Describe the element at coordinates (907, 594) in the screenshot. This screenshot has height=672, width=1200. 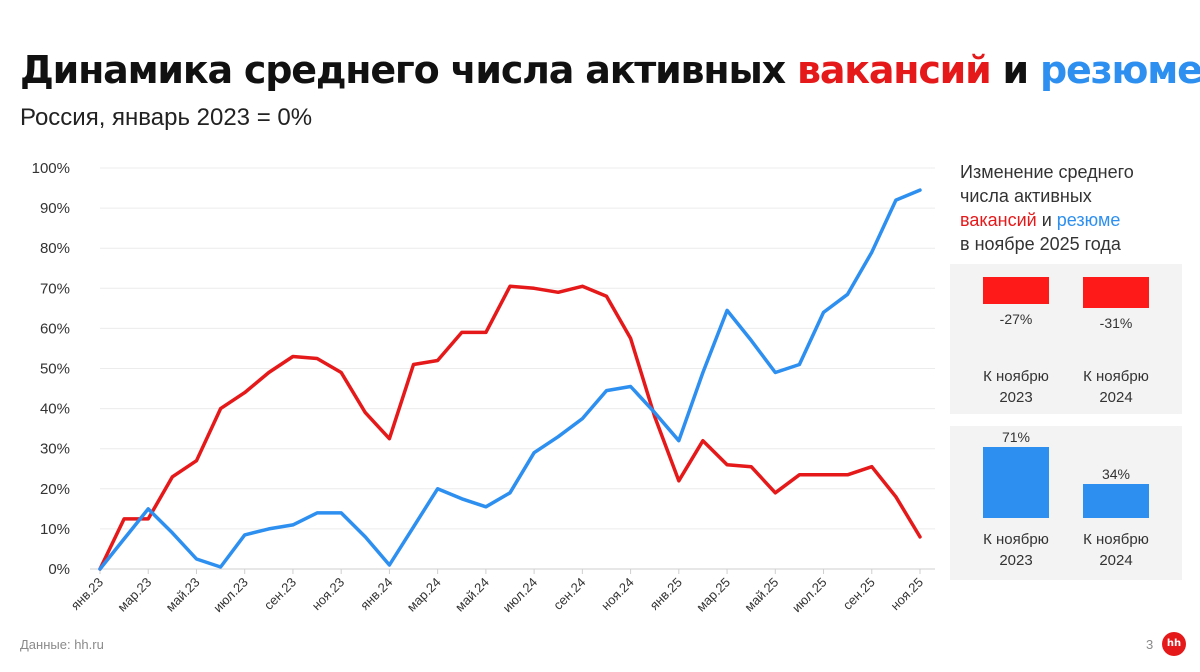
I see `x-tick-label: ноя.25` at that location.